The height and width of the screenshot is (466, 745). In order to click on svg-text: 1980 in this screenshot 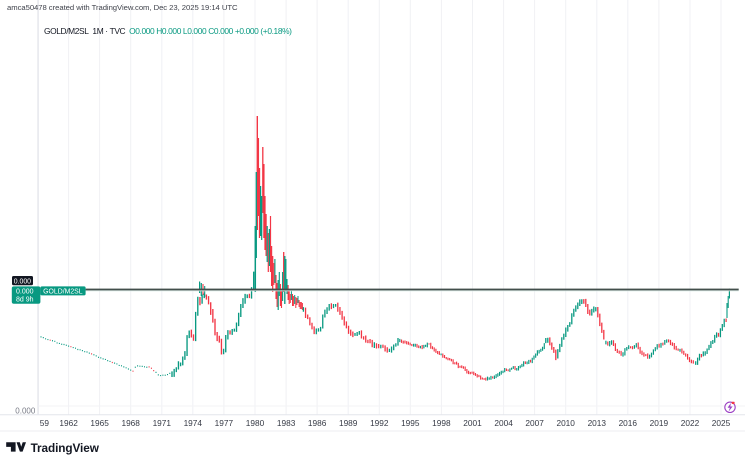, I will do `click(255, 423)`.